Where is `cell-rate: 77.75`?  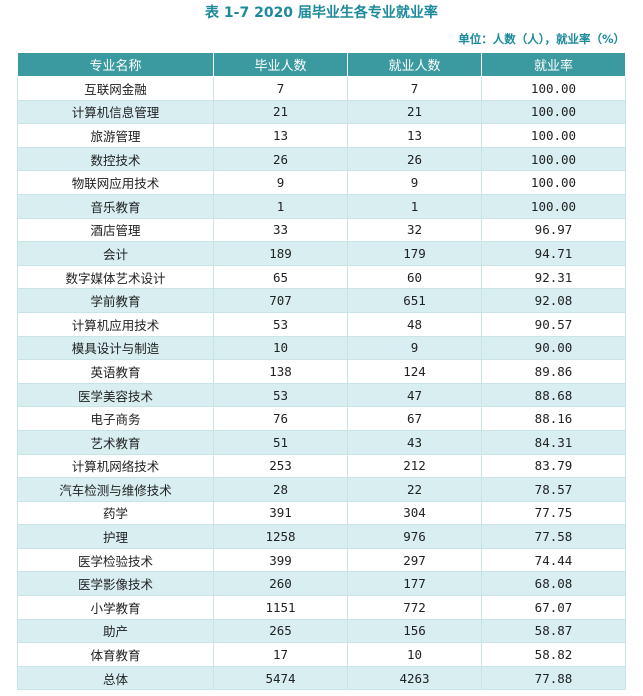
cell-rate: 77.75 is located at coordinates (553, 513).